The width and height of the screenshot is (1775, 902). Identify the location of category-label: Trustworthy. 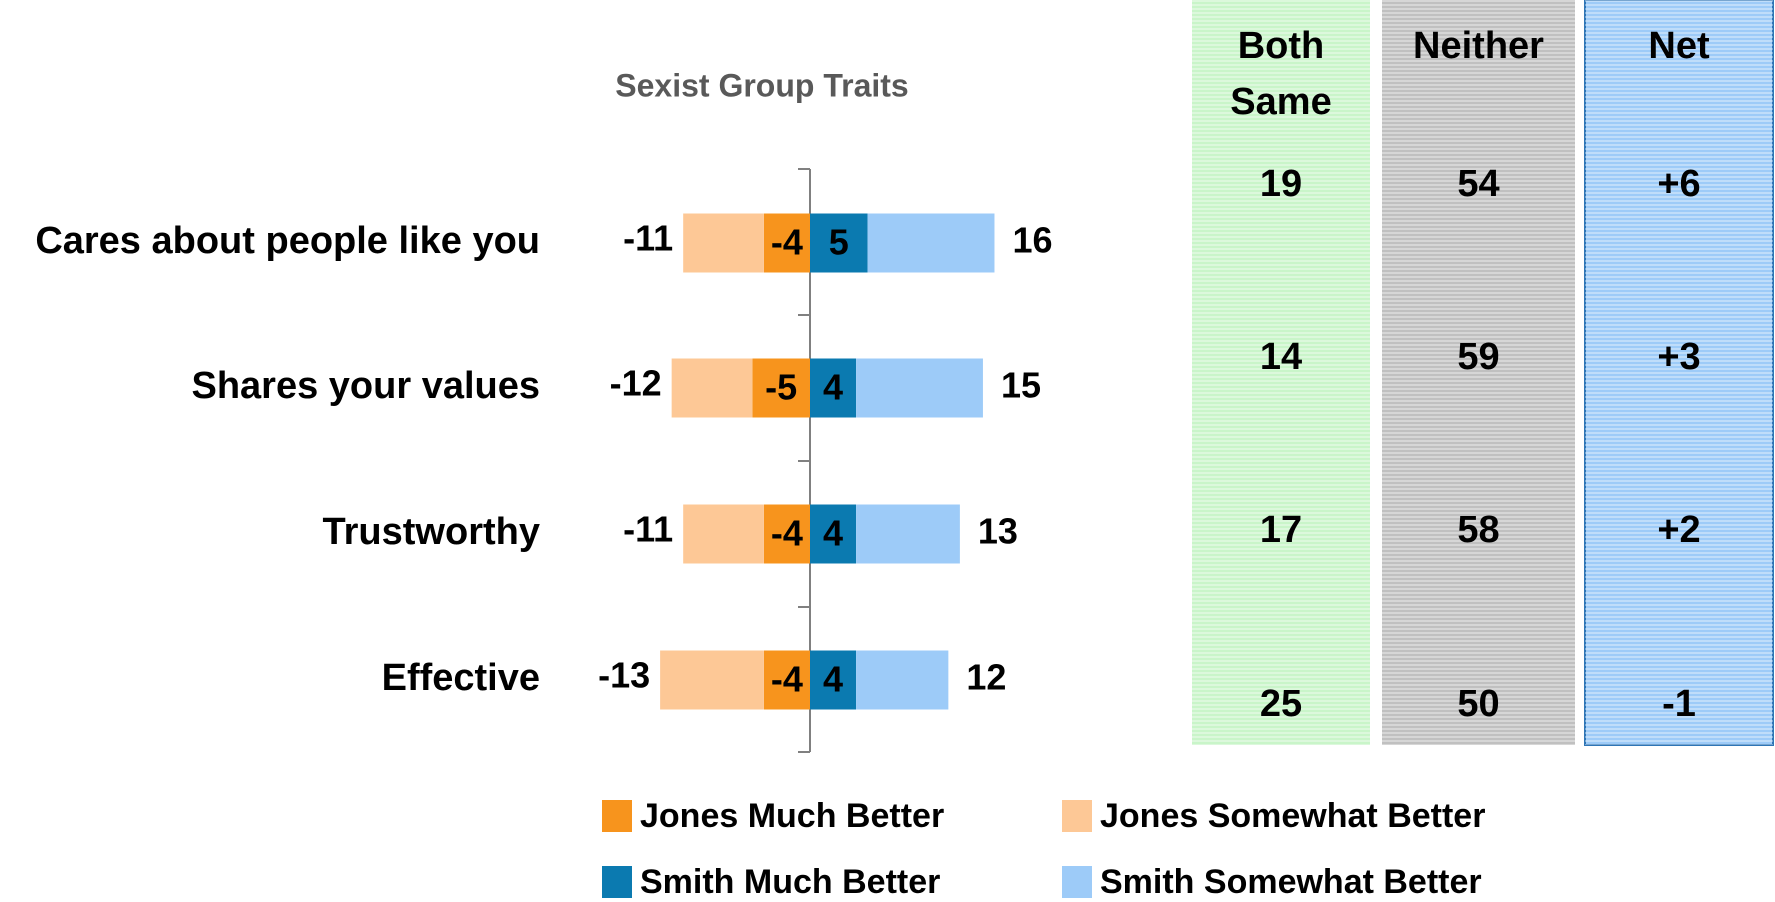
(431, 532).